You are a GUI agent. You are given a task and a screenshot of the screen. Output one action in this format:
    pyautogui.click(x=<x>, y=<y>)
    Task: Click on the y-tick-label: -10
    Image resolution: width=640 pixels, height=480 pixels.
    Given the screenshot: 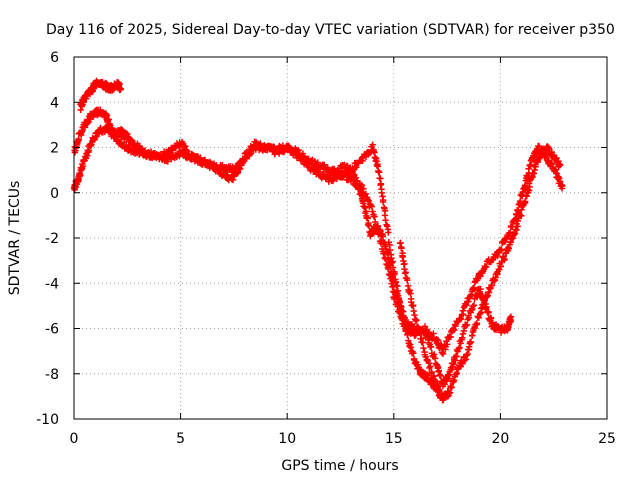 What is the action you would take?
    pyautogui.click(x=47, y=420)
    